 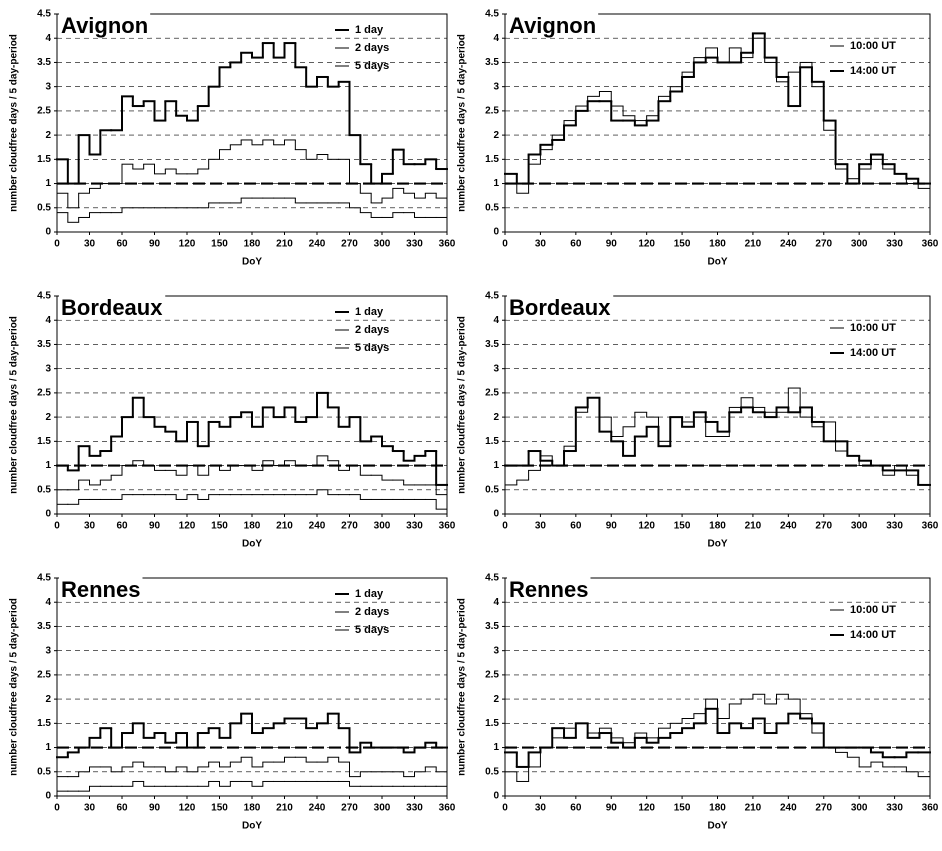 What do you see at coordinates (112, 307) in the screenshot?
I see `chart-title: Bordeaux` at bounding box center [112, 307].